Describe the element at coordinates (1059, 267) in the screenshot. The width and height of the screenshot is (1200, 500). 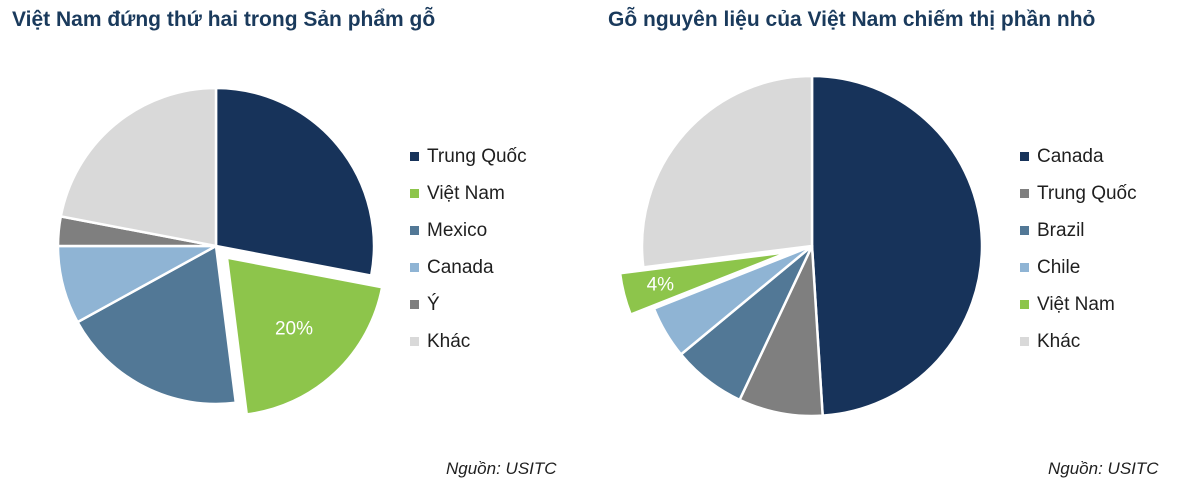
I see `legend-label: Chile` at that location.